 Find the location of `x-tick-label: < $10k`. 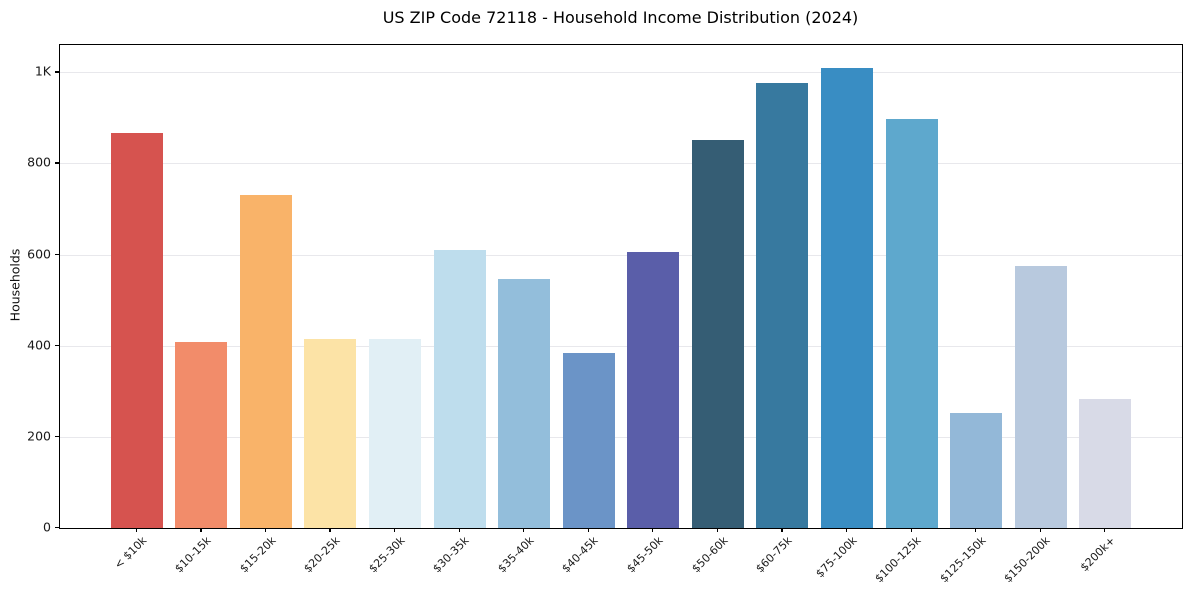

x-tick-label: < $10k is located at coordinates (130, 553).